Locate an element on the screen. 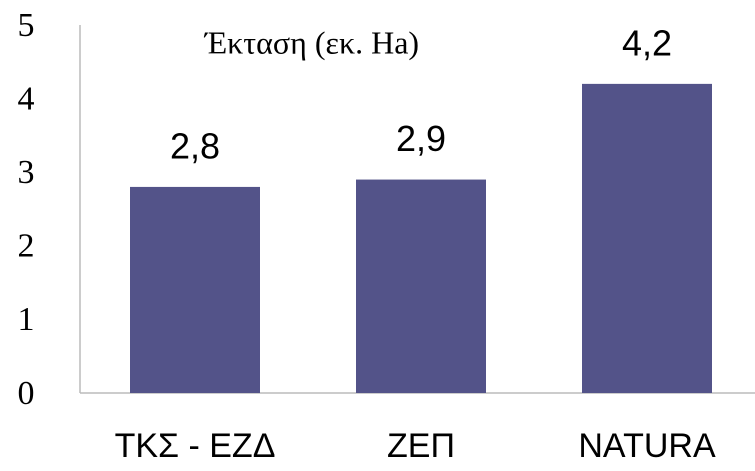  y-tick-label: 4 is located at coordinates (26, 98).